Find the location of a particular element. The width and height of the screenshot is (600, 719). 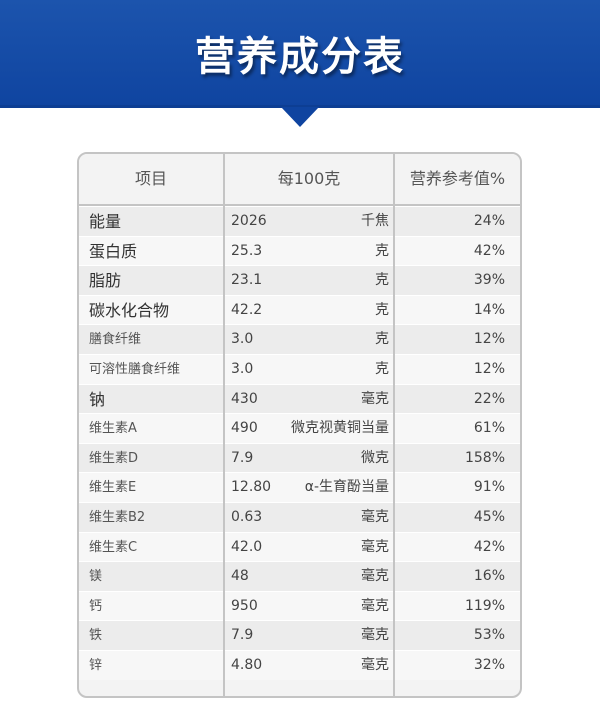

table-row: 可溶性膳食纤维 3.0 克 12% is located at coordinates (299, 368).